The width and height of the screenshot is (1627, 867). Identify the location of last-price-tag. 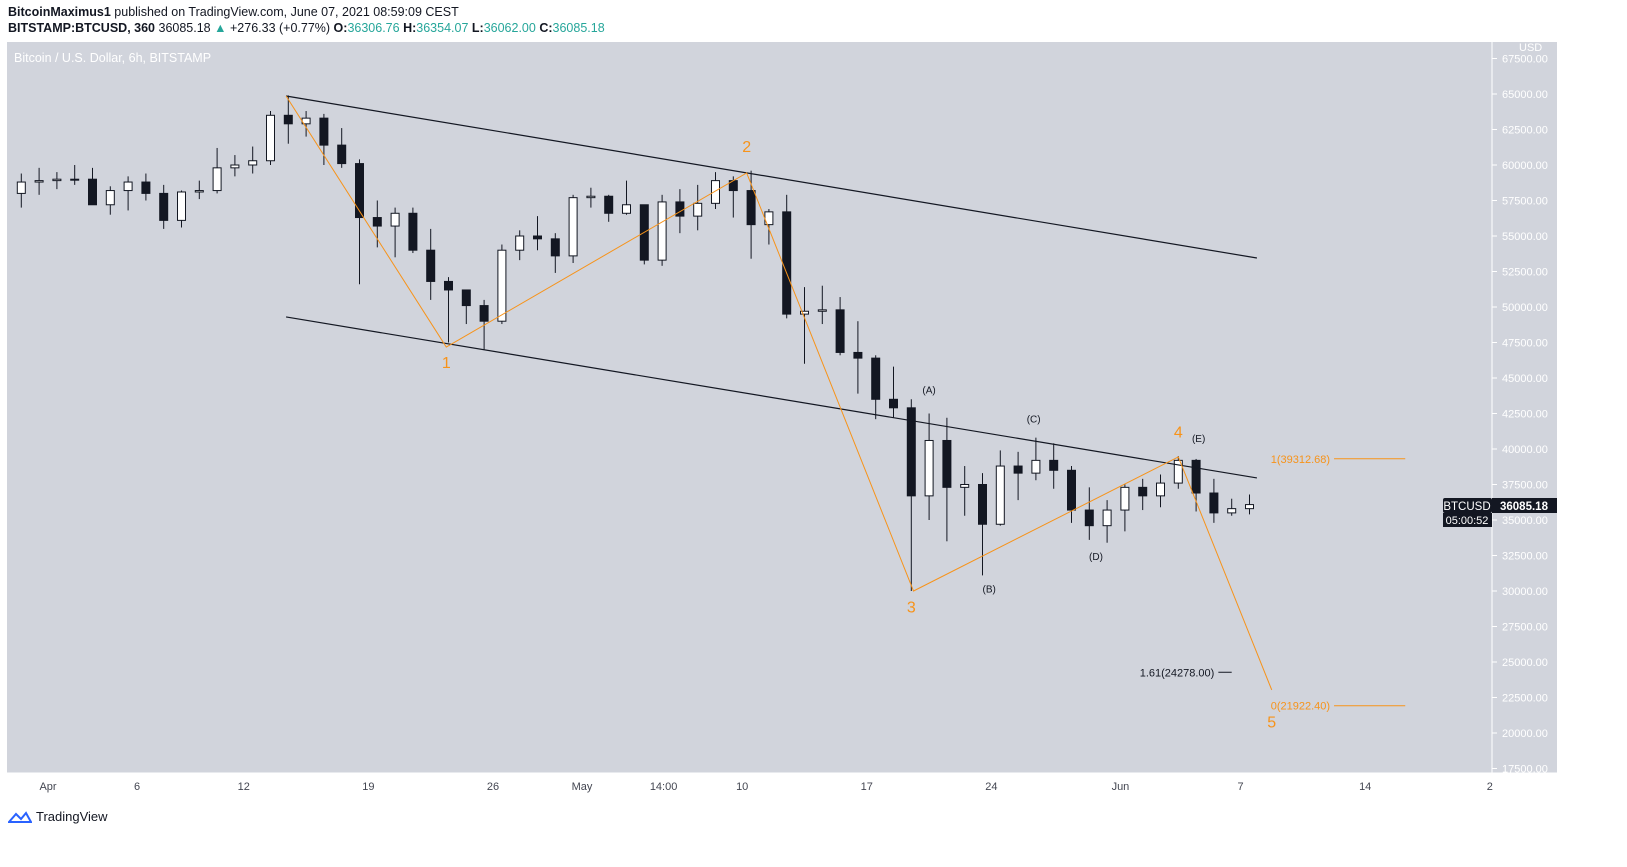
(1524, 505).